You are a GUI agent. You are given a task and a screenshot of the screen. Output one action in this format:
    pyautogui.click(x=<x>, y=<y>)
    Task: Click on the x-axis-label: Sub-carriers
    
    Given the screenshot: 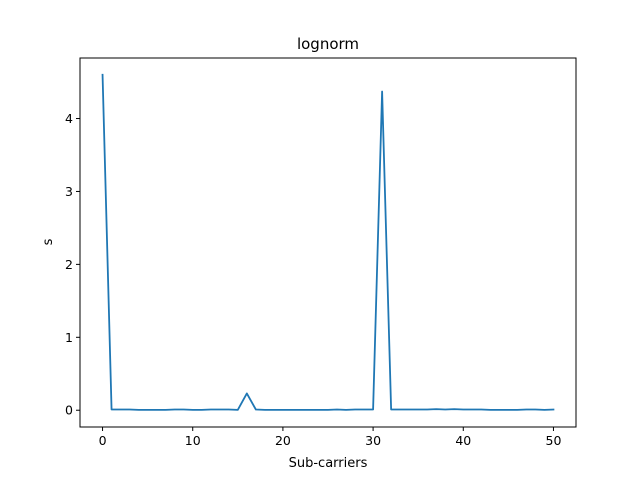 What is the action you would take?
    pyautogui.click(x=328, y=463)
    